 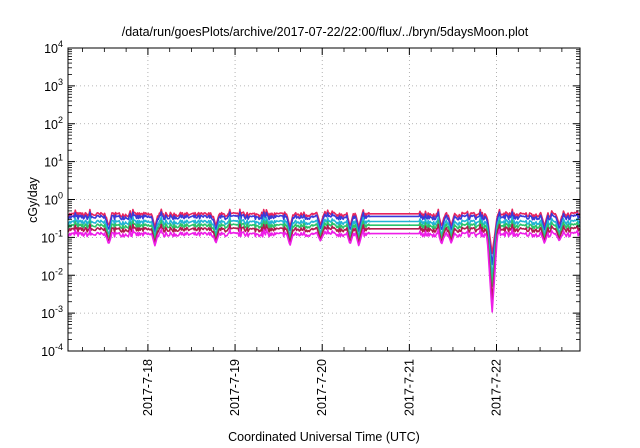 I want to click on x-tick-label: 2017-7-19, so click(x=235, y=387).